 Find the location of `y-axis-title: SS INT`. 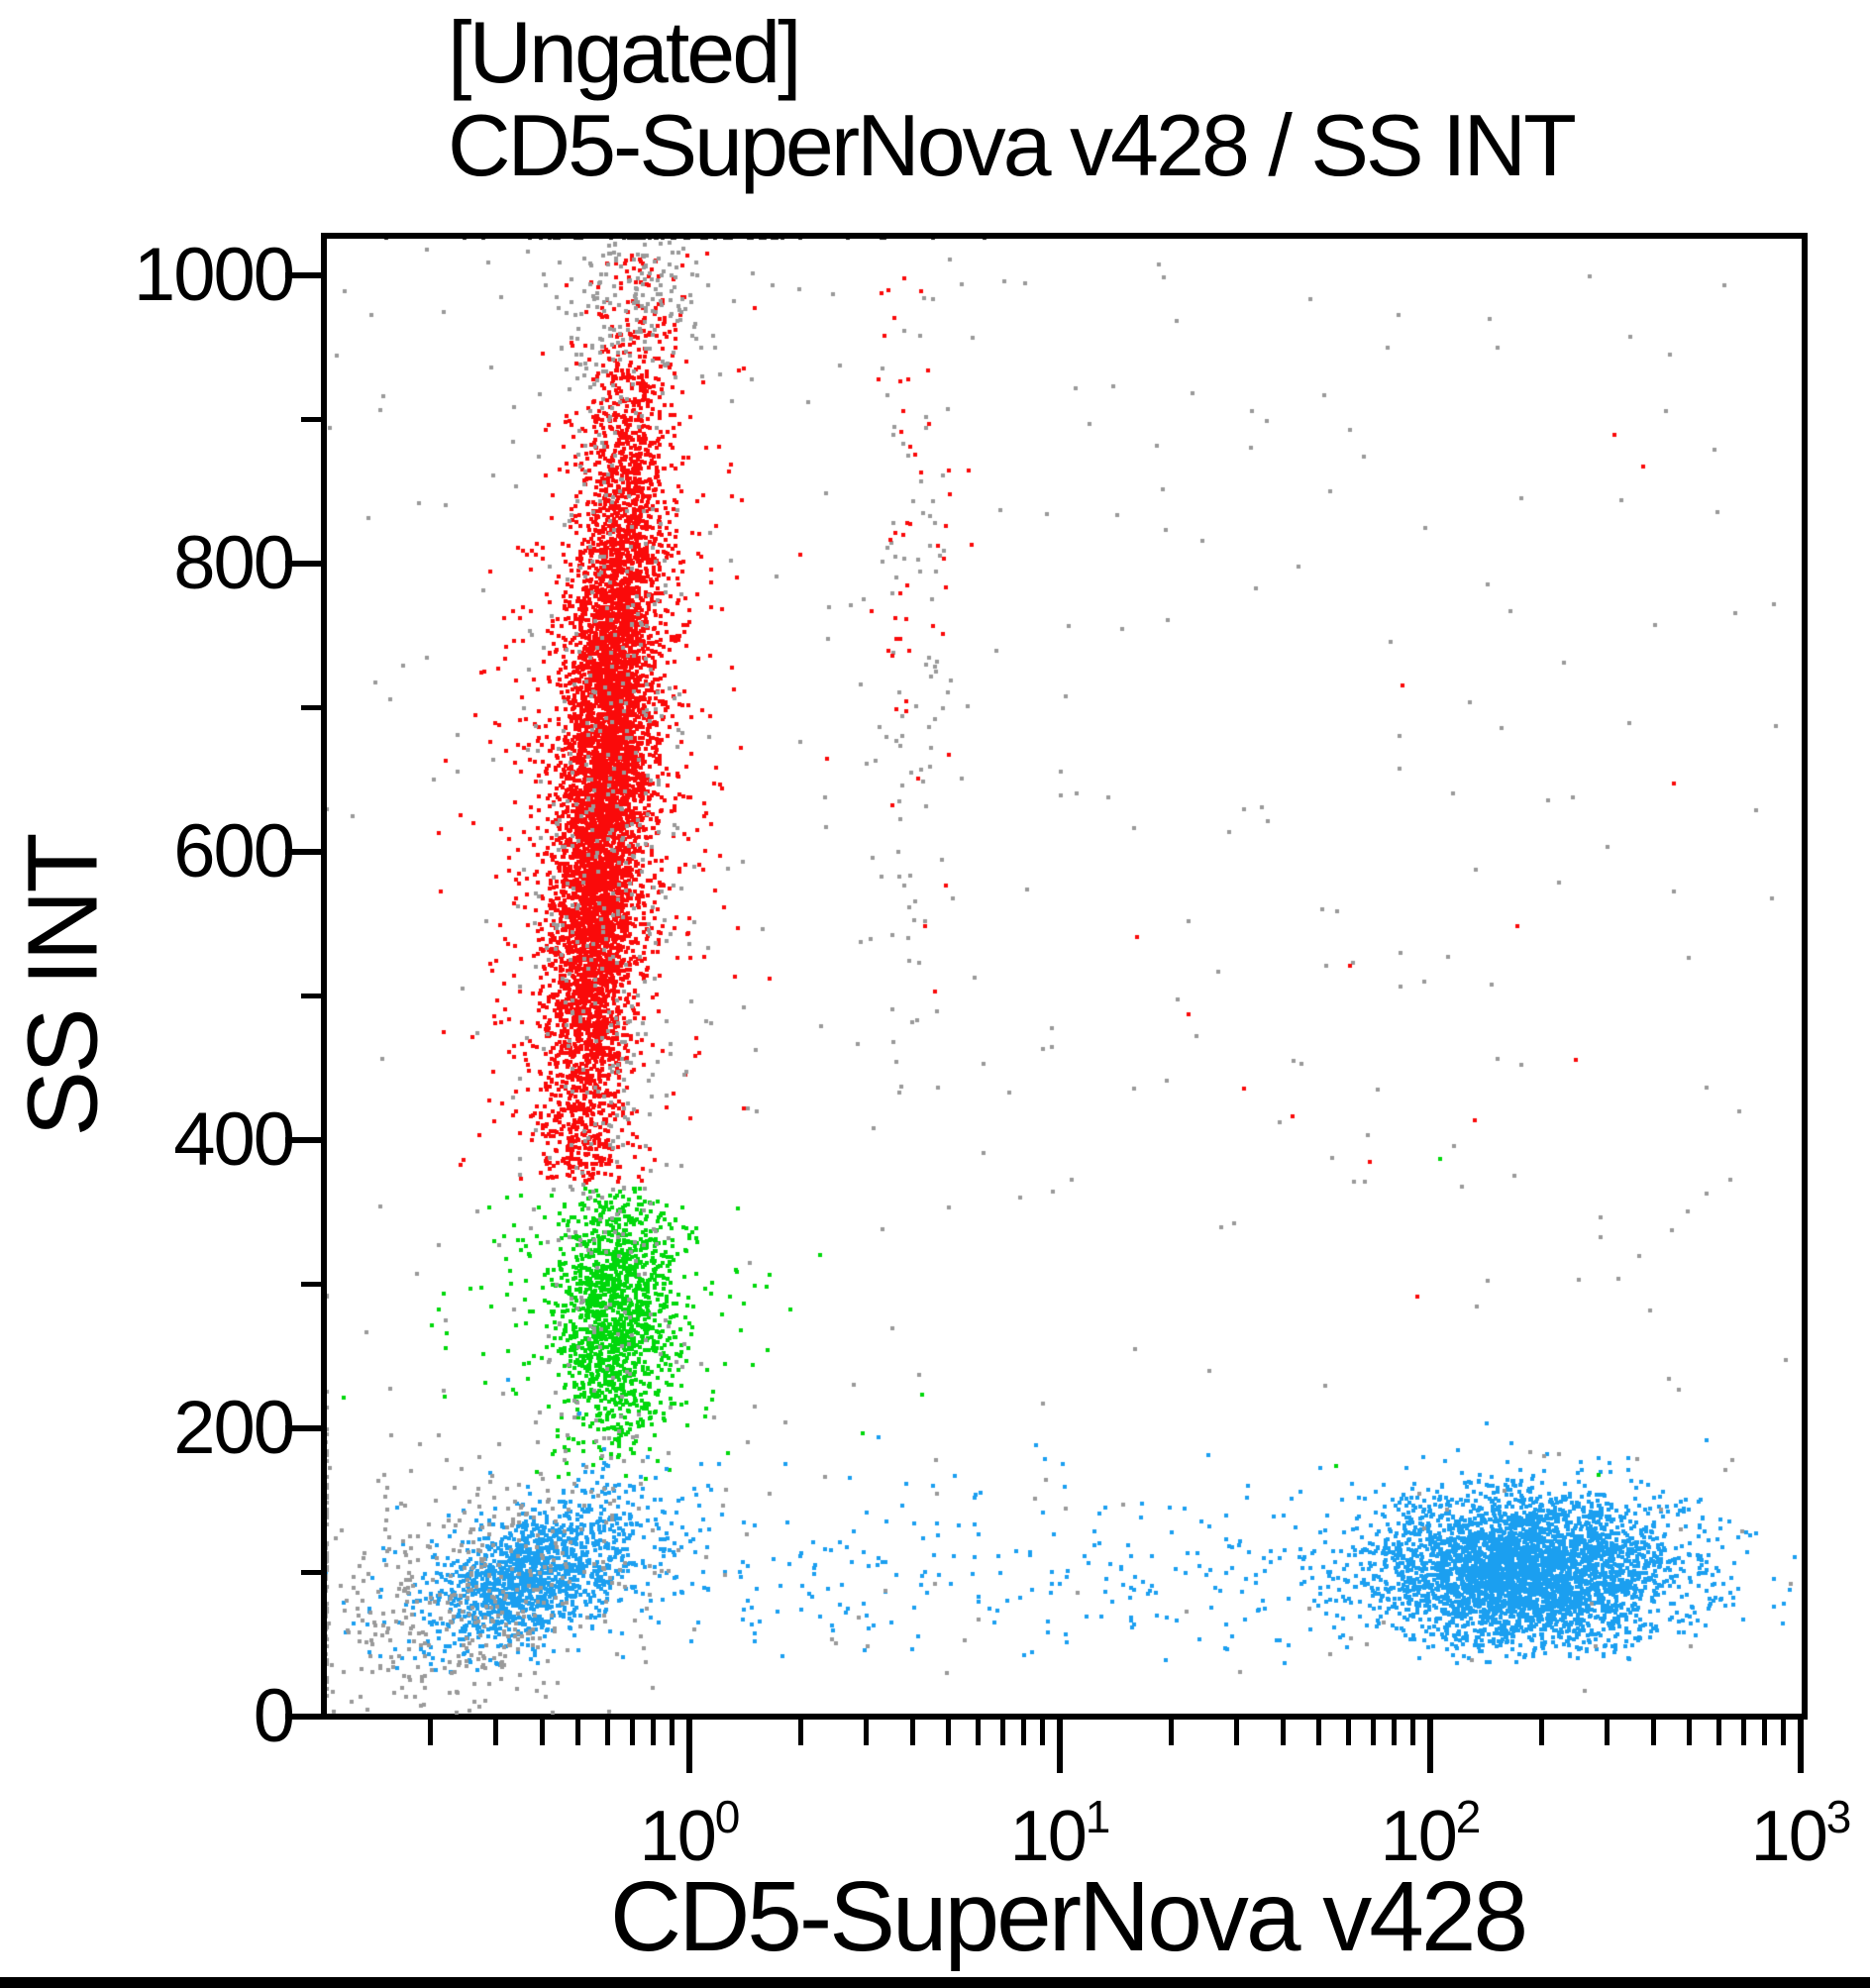

y-axis-title: SS INT is located at coordinates (63, 986).